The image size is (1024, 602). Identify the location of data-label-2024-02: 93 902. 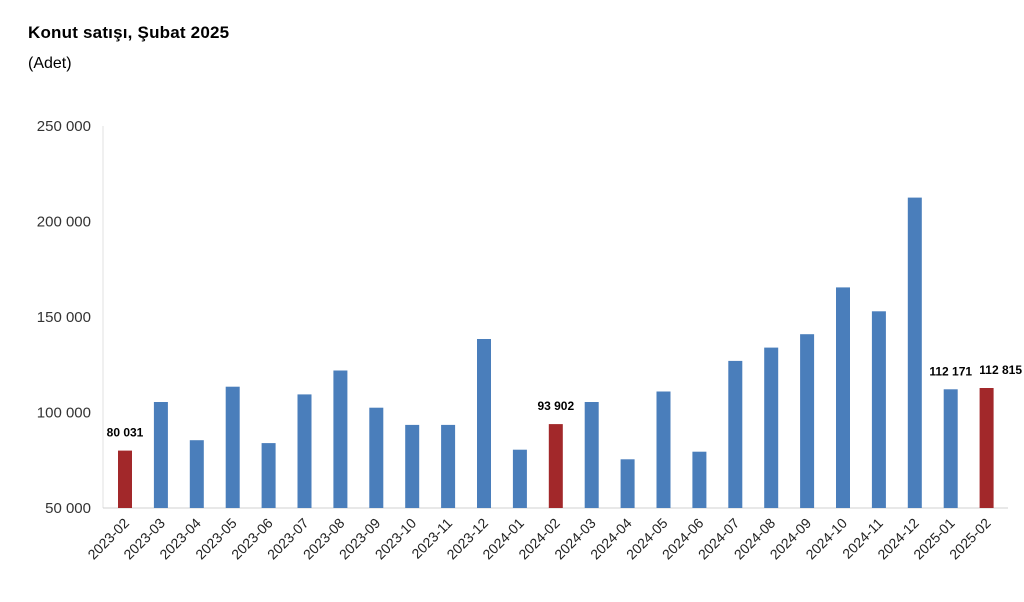
(555, 406).